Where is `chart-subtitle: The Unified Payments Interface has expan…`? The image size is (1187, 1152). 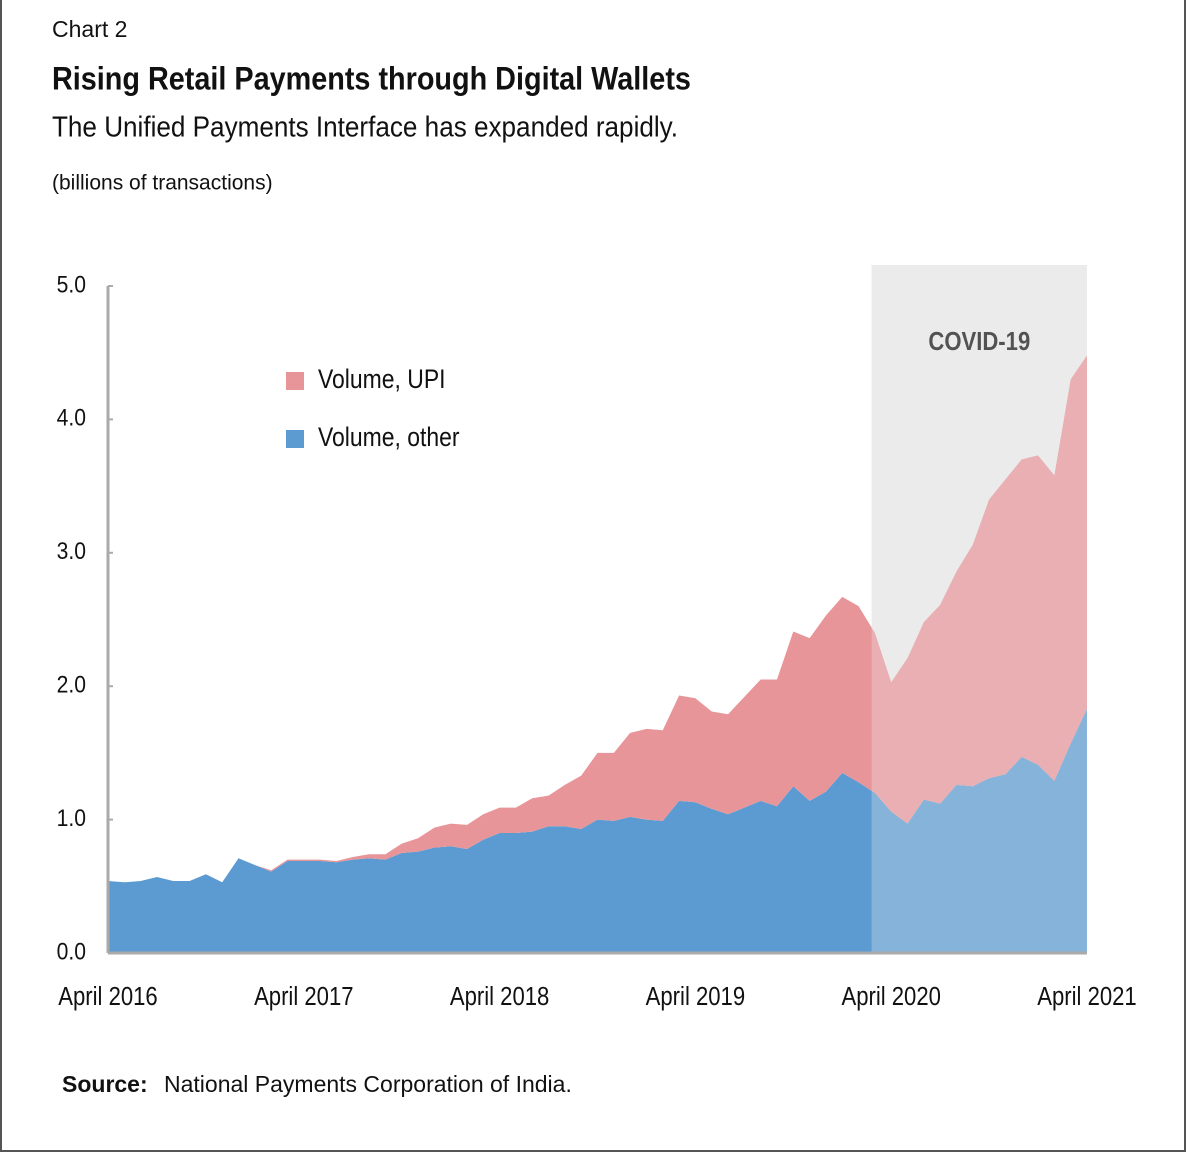 chart-subtitle: The Unified Payments Interface has expan… is located at coordinates (365, 126).